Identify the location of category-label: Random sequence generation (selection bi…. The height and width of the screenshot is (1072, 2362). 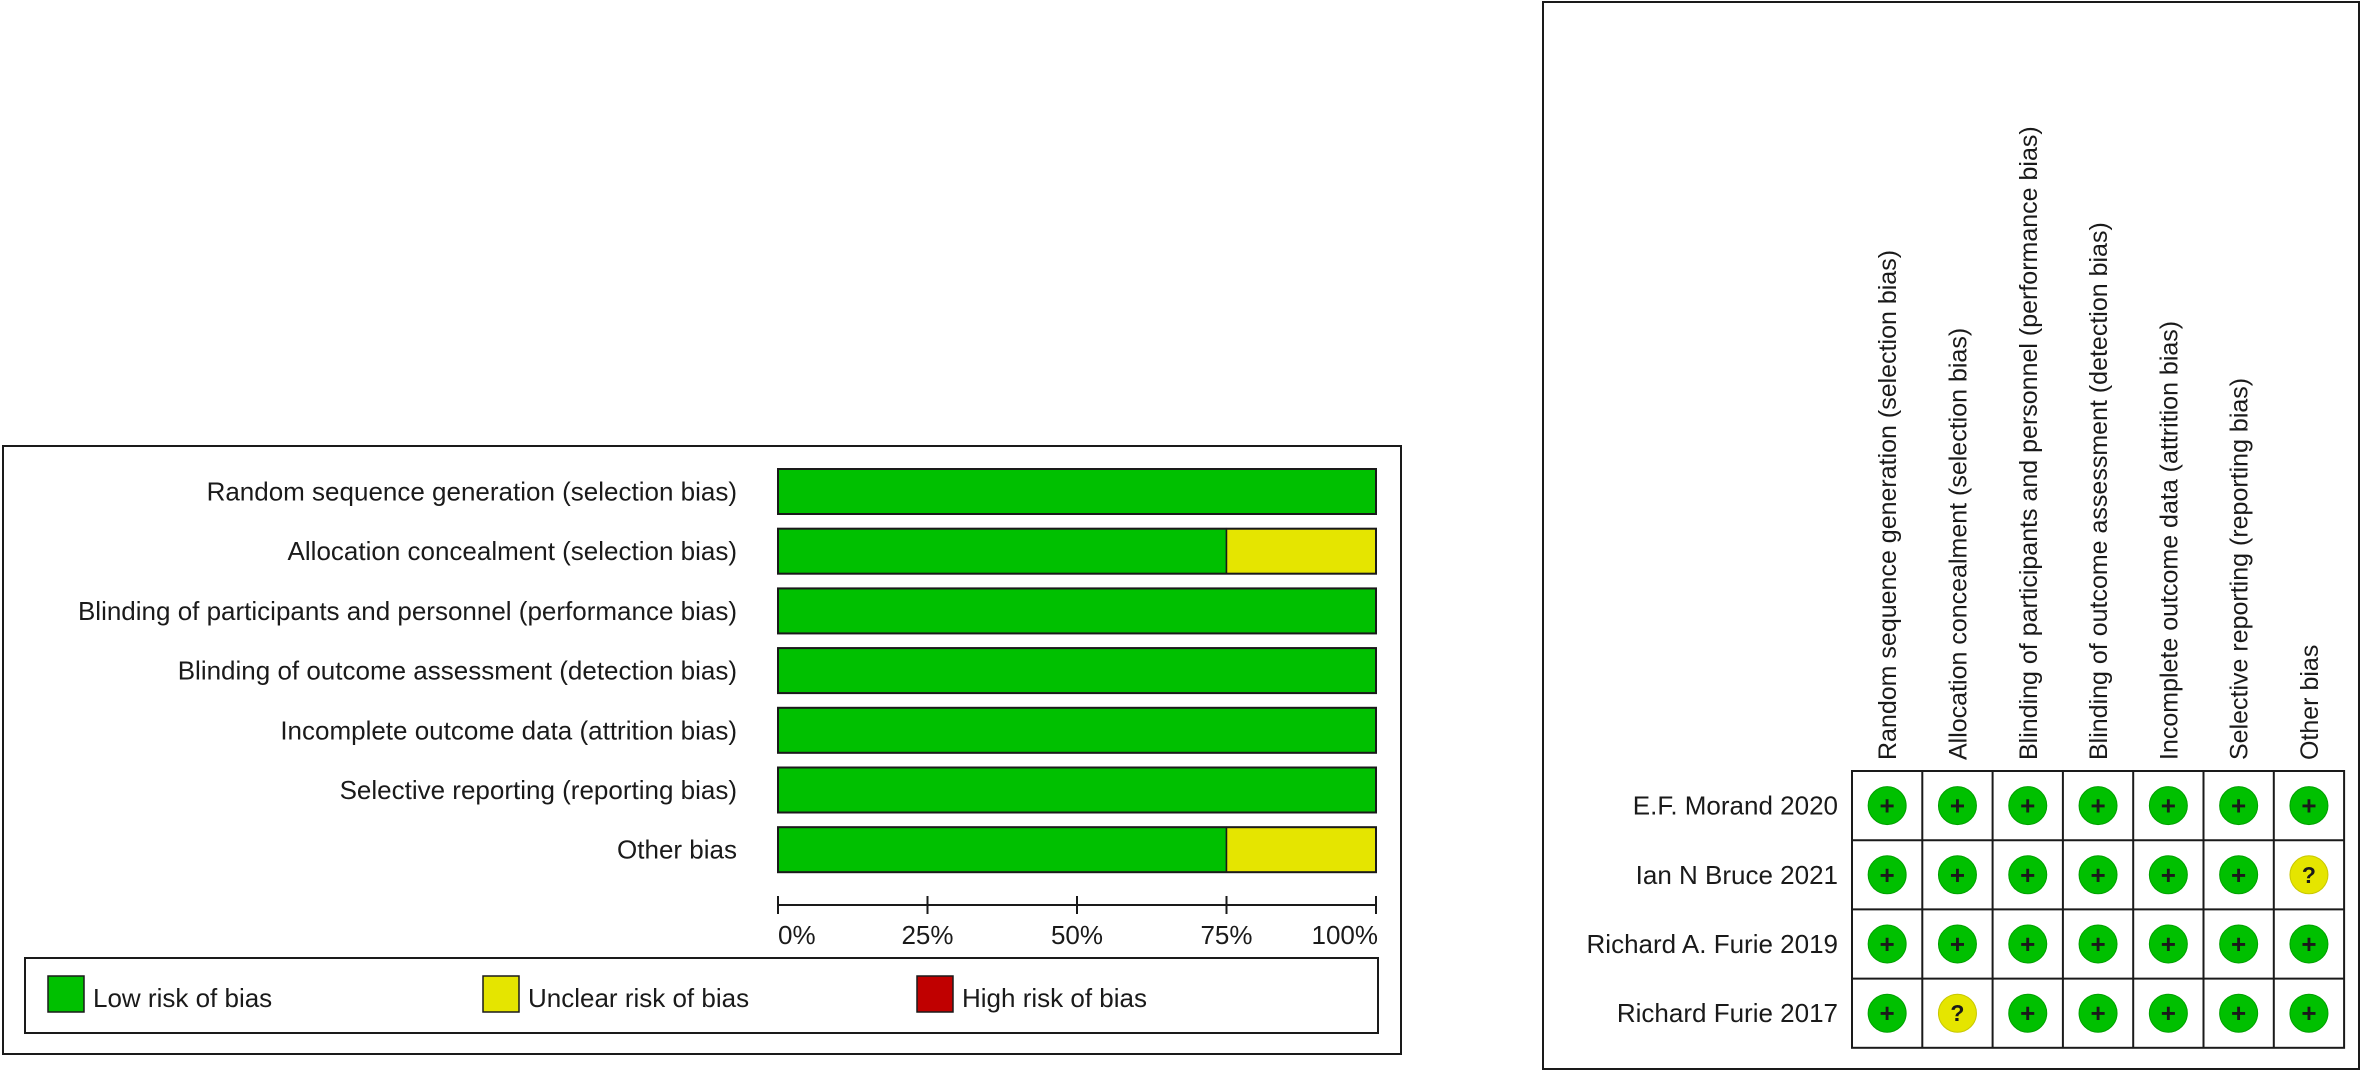
(472, 492).